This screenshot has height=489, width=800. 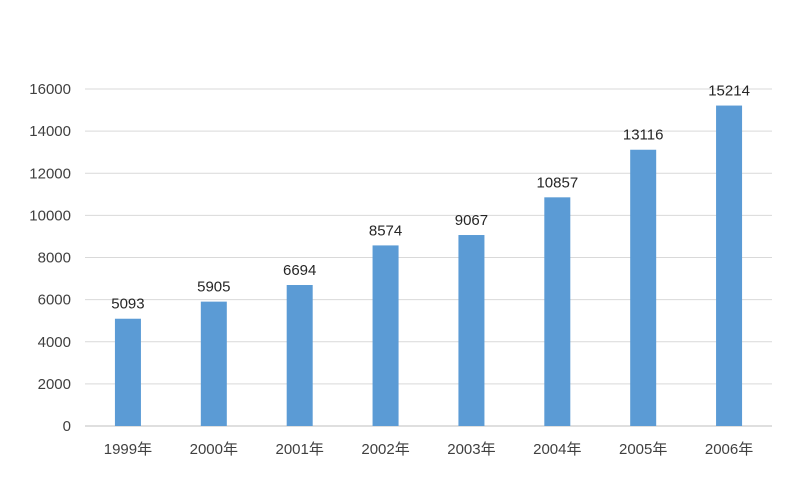 What do you see at coordinates (67, 426) in the screenshot?
I see `y-tick-label: 0` at bounding box center [67, 426].